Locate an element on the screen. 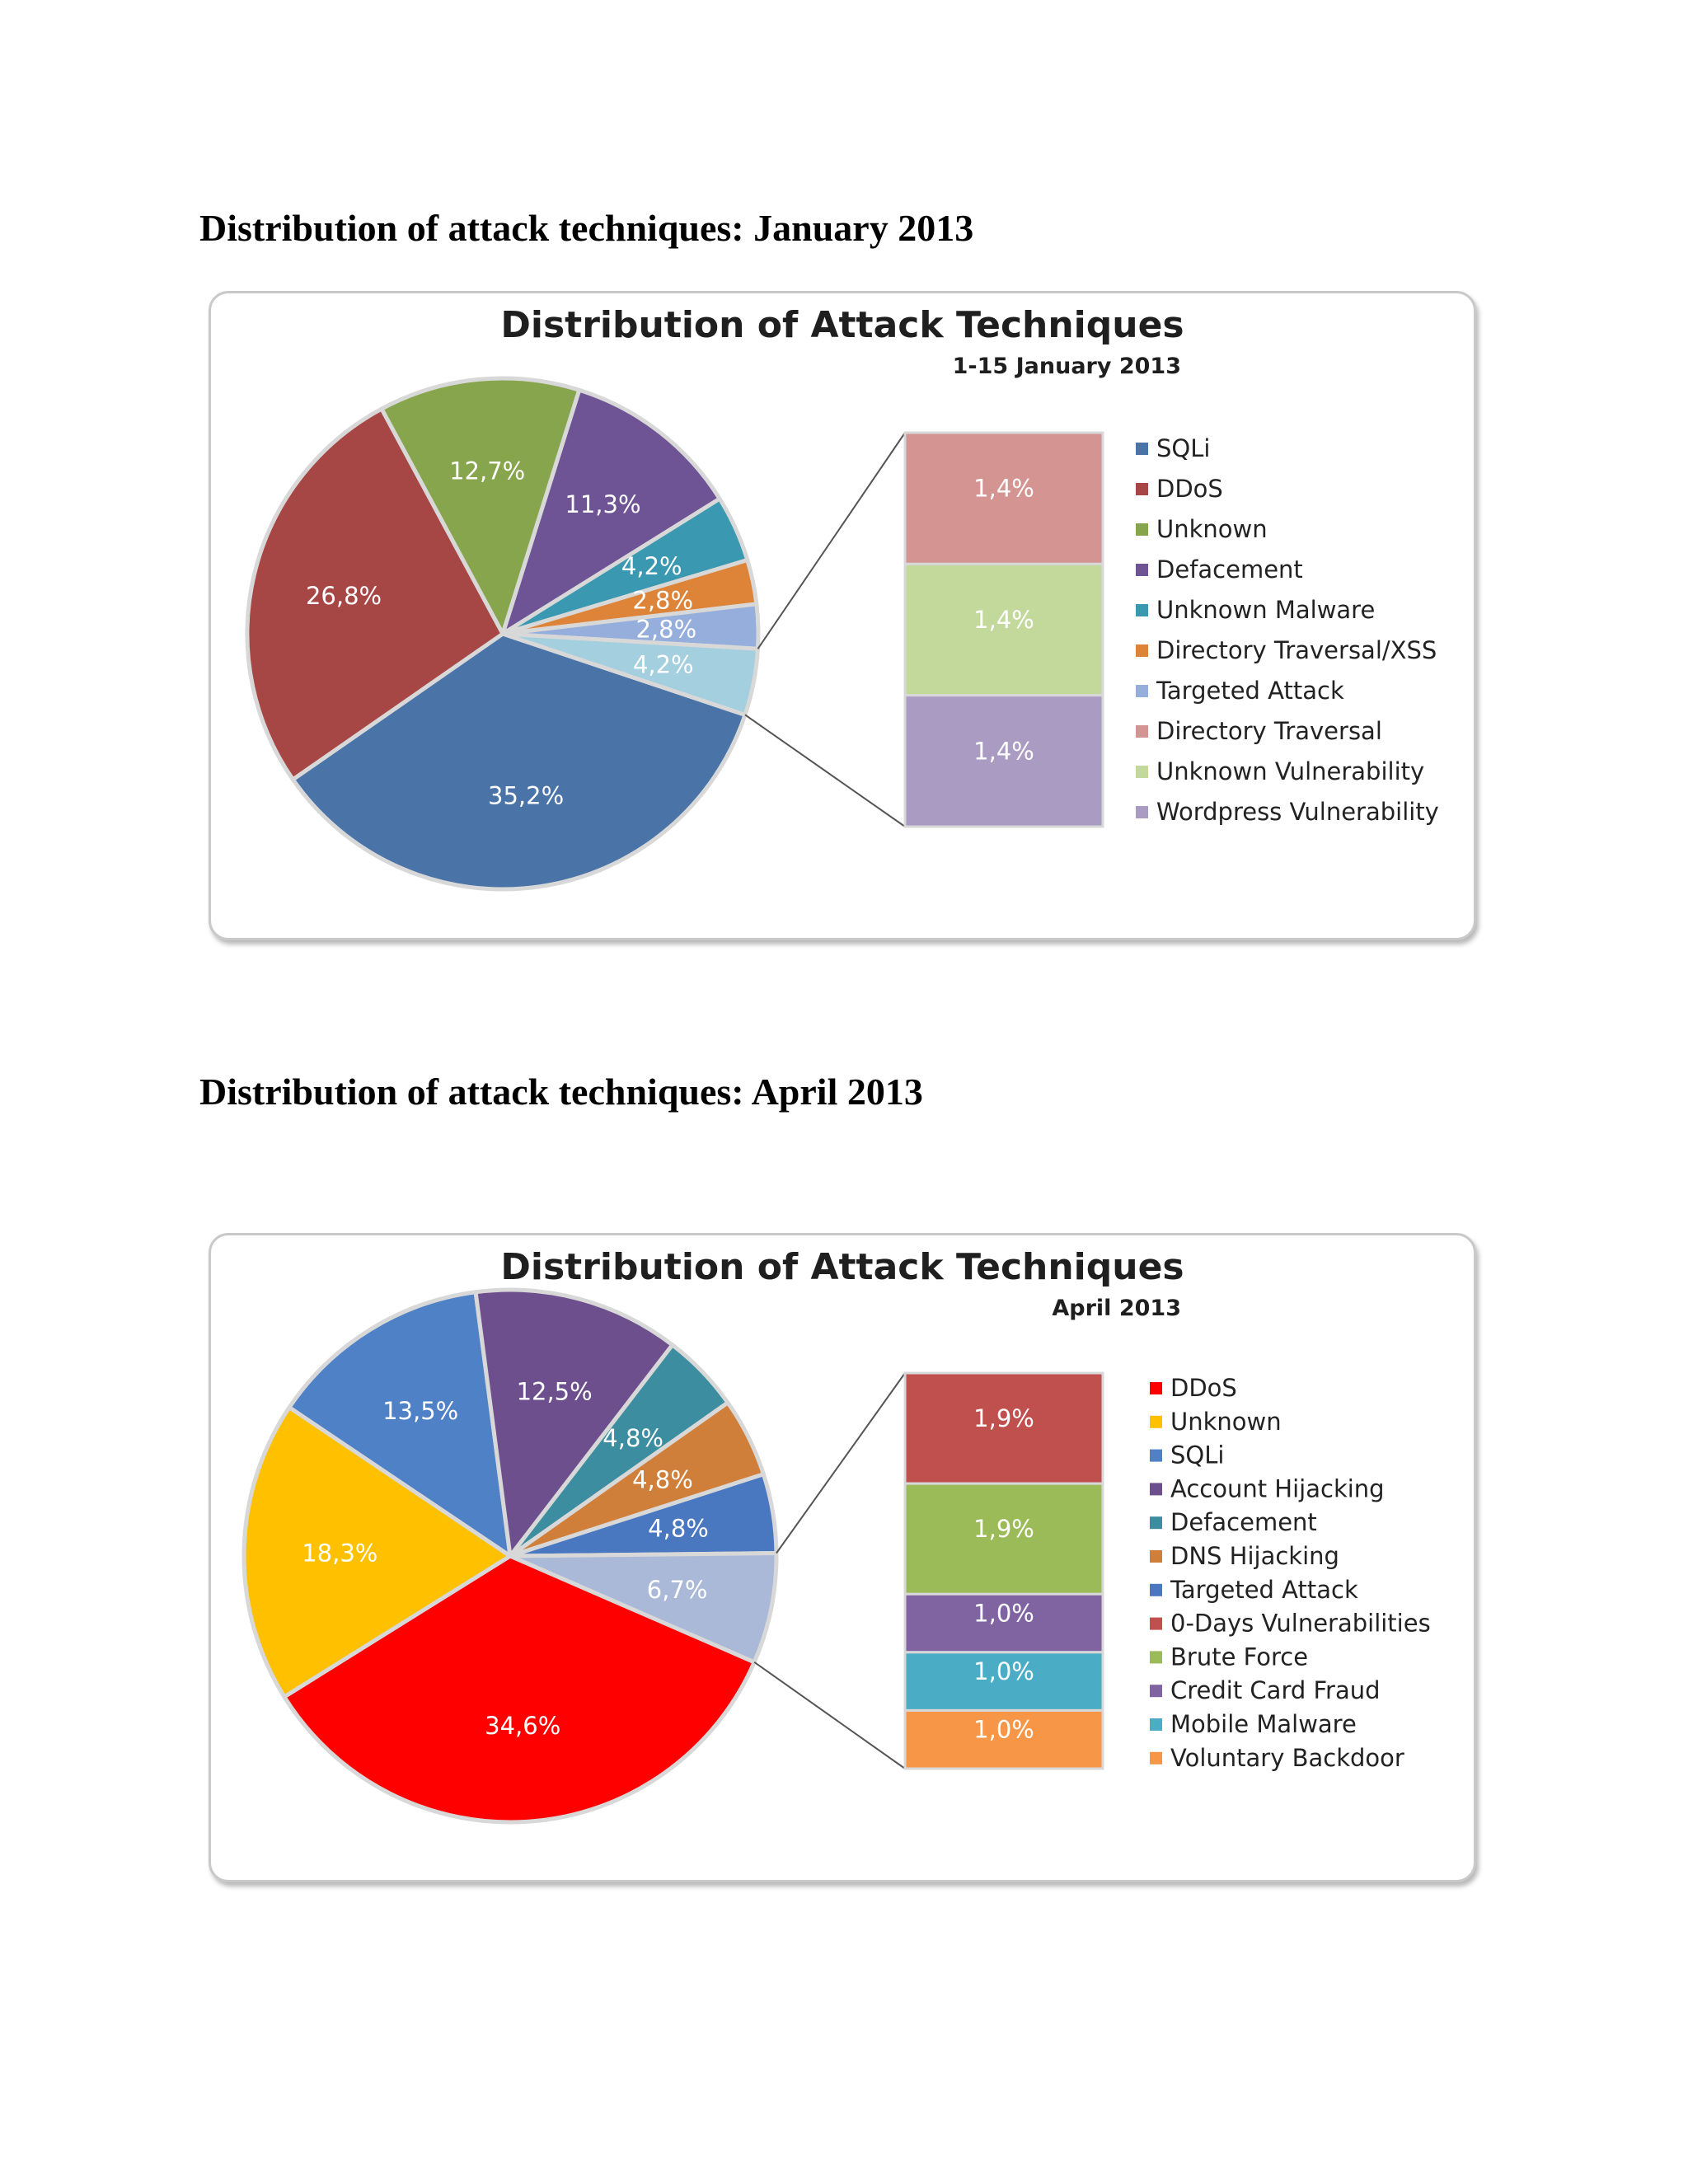 The image size is (1688, 2184). legend-swatch-0-days-vulnerabilities is located at coordinates (1156, 1623).